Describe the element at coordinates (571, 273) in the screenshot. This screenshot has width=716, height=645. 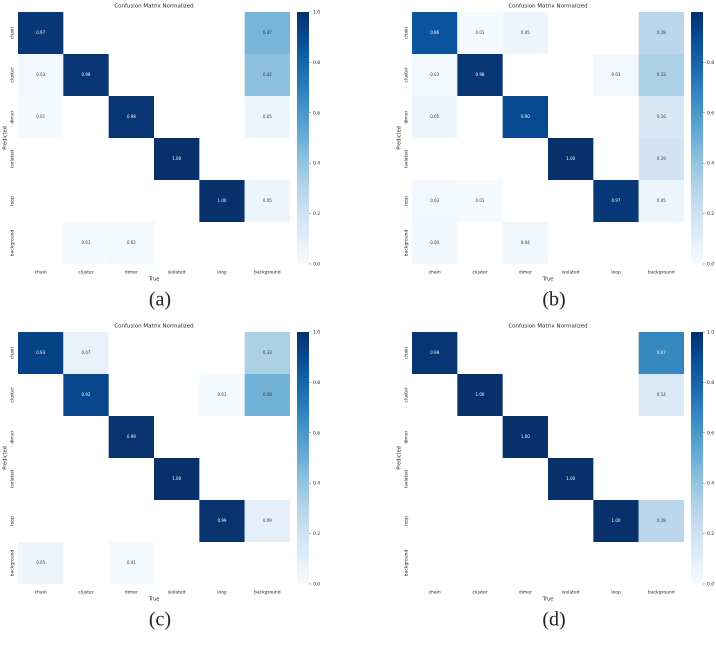
I see `x-tick-label: isolated` at that location.